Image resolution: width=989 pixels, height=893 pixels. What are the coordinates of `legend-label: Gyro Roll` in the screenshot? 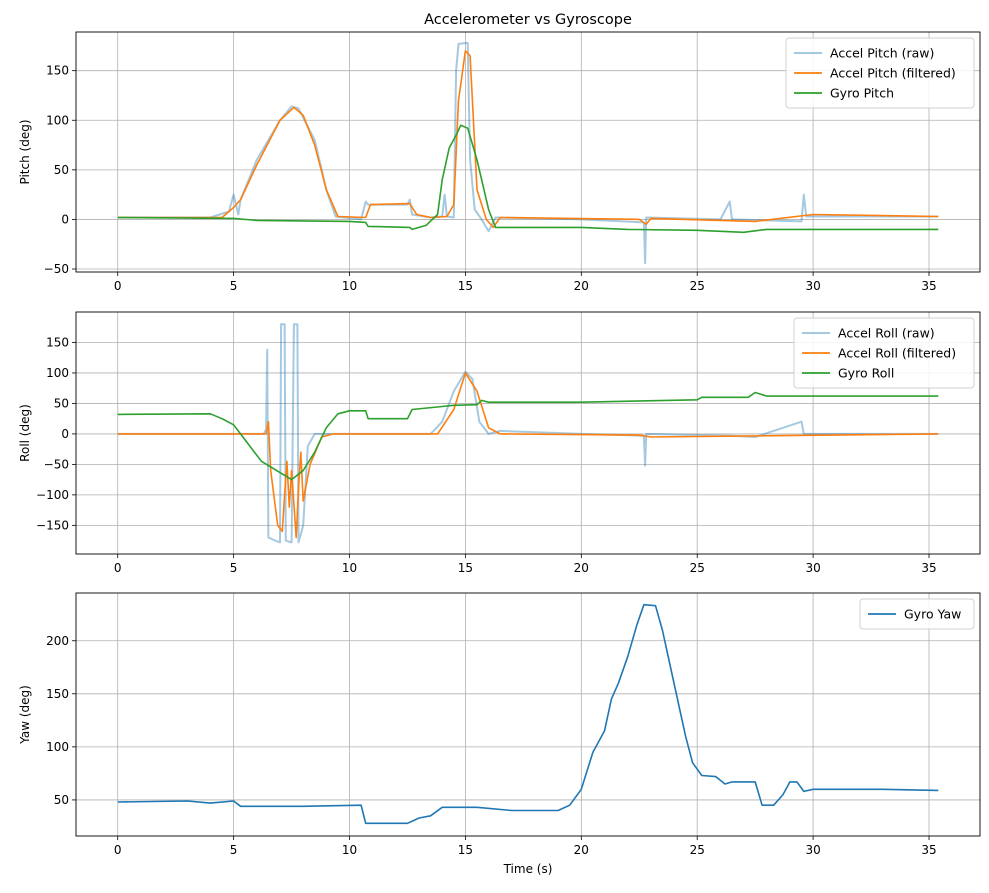 It's located at (866, 373).